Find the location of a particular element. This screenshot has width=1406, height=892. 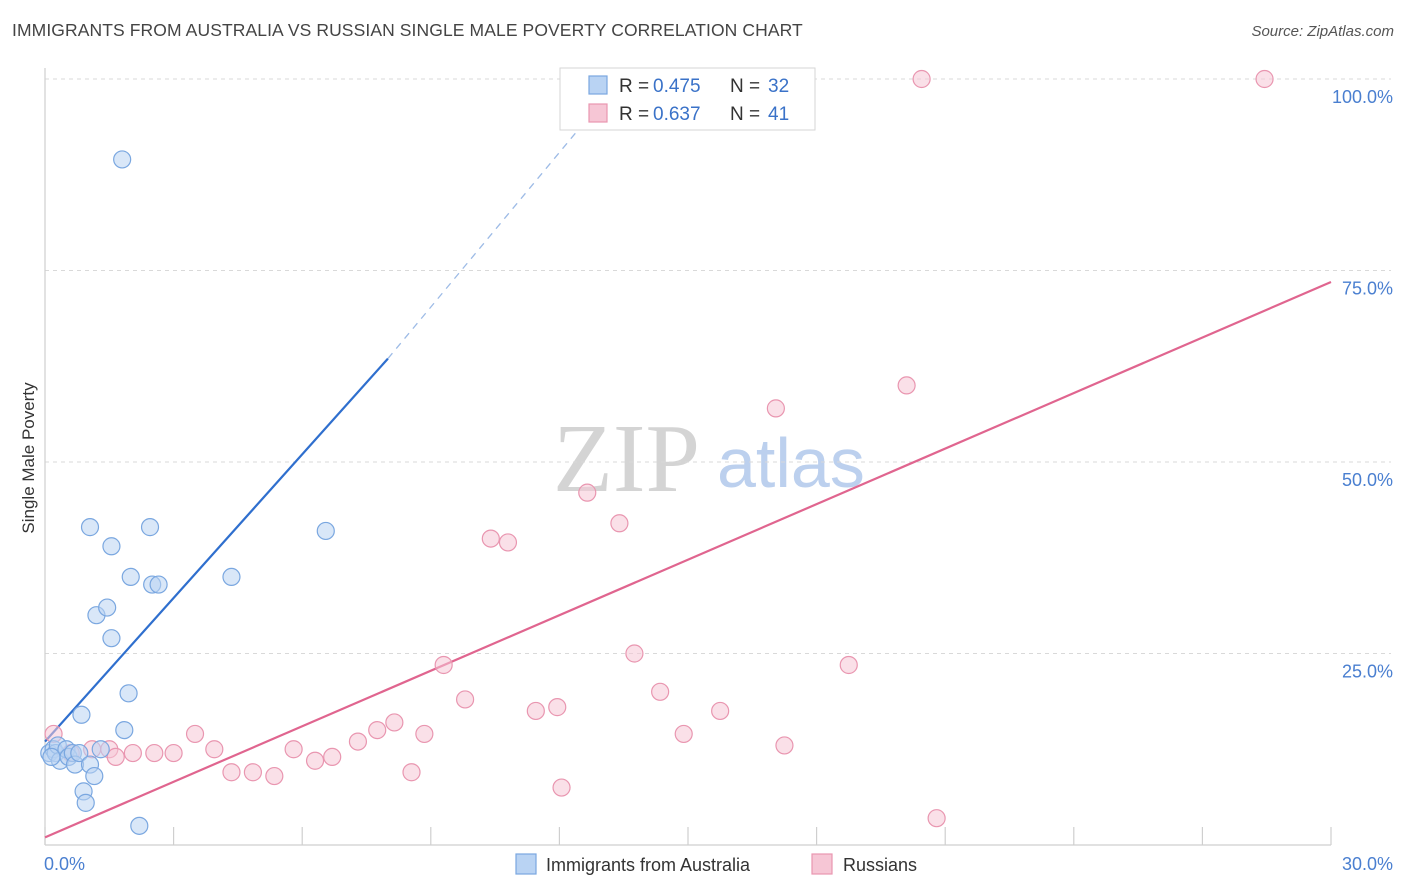

x-tick-label: 0.0% is located at coordinates (64, 864).